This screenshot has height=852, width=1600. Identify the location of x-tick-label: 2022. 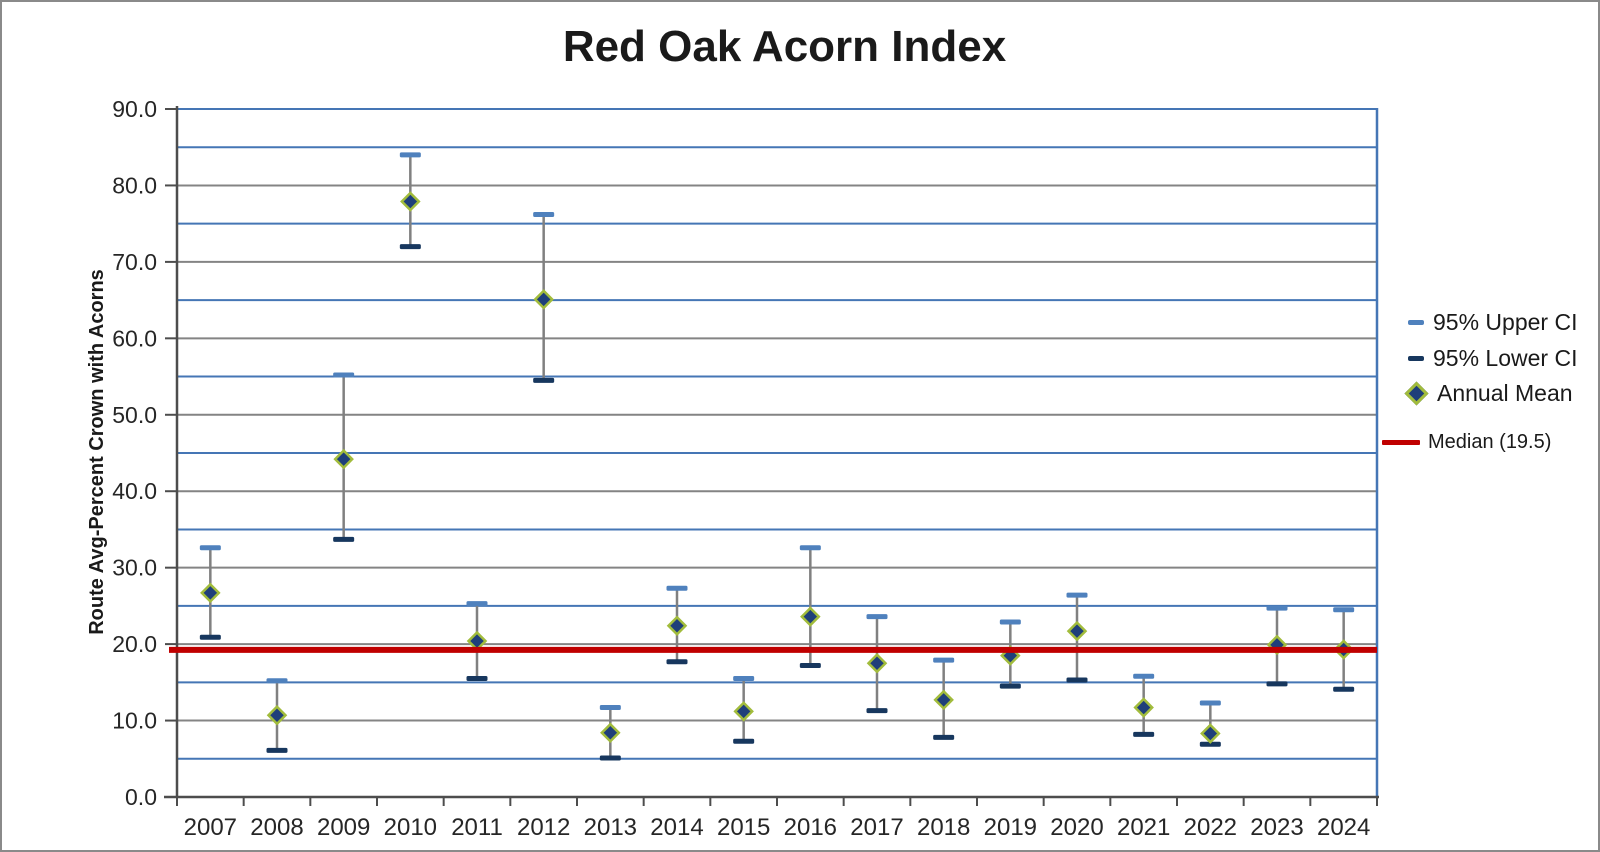
(1210, 827).